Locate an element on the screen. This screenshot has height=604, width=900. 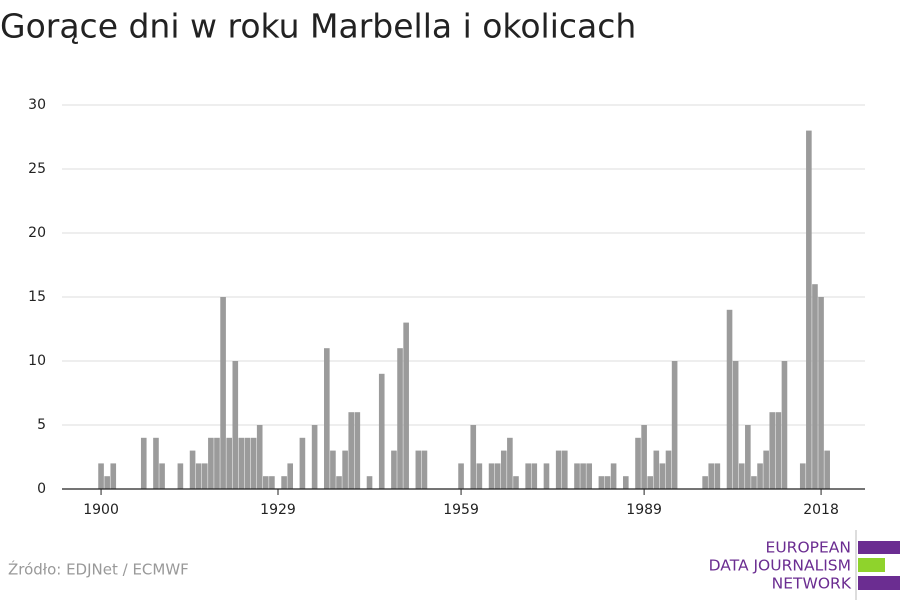
y-tick-label: 25 is located at coordinates (37, 169).